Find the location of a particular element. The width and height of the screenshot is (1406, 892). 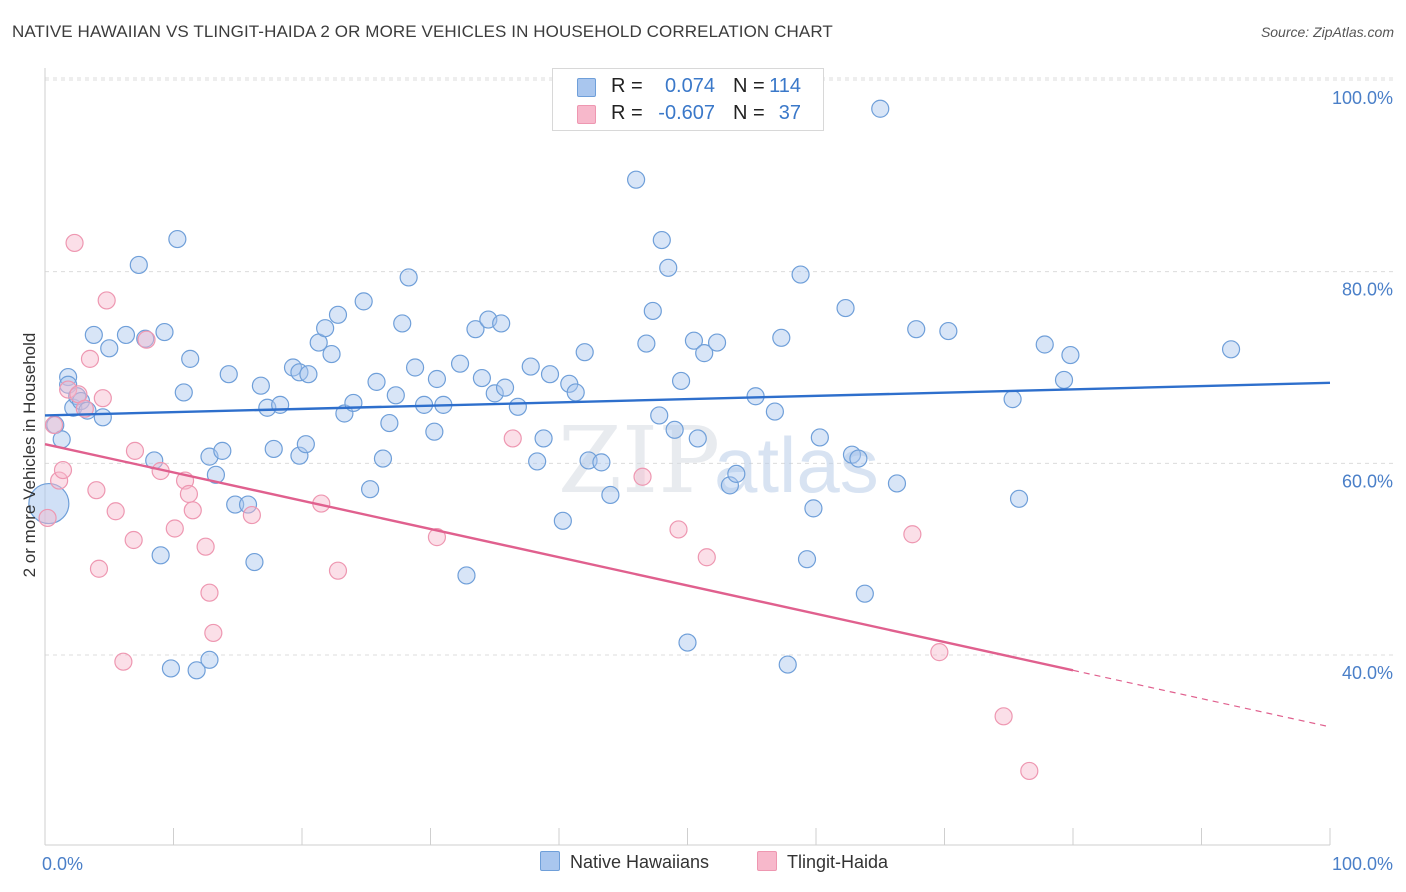

legend-item-tlingit-haida: Tlingit-Haida is located at coordinates (822, 862).